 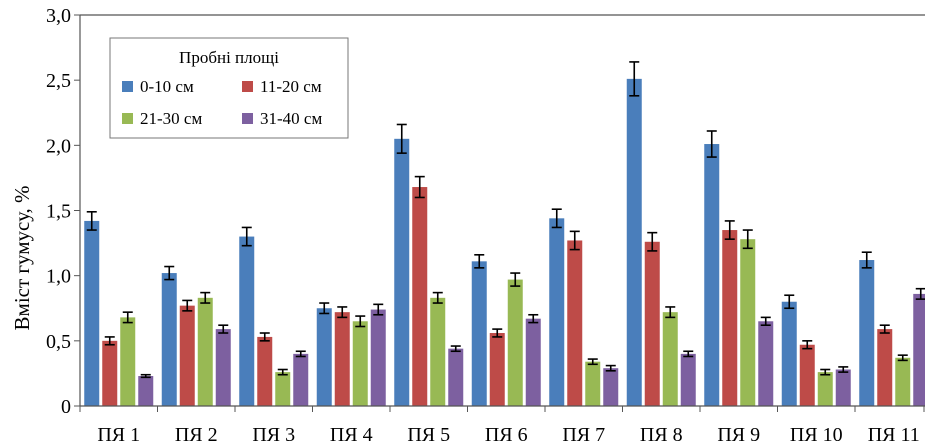 What do you see at coordinates (229, 57) in the screenshot?
I see `legend-title: Пробні площі` at bounding box center [229, 57].